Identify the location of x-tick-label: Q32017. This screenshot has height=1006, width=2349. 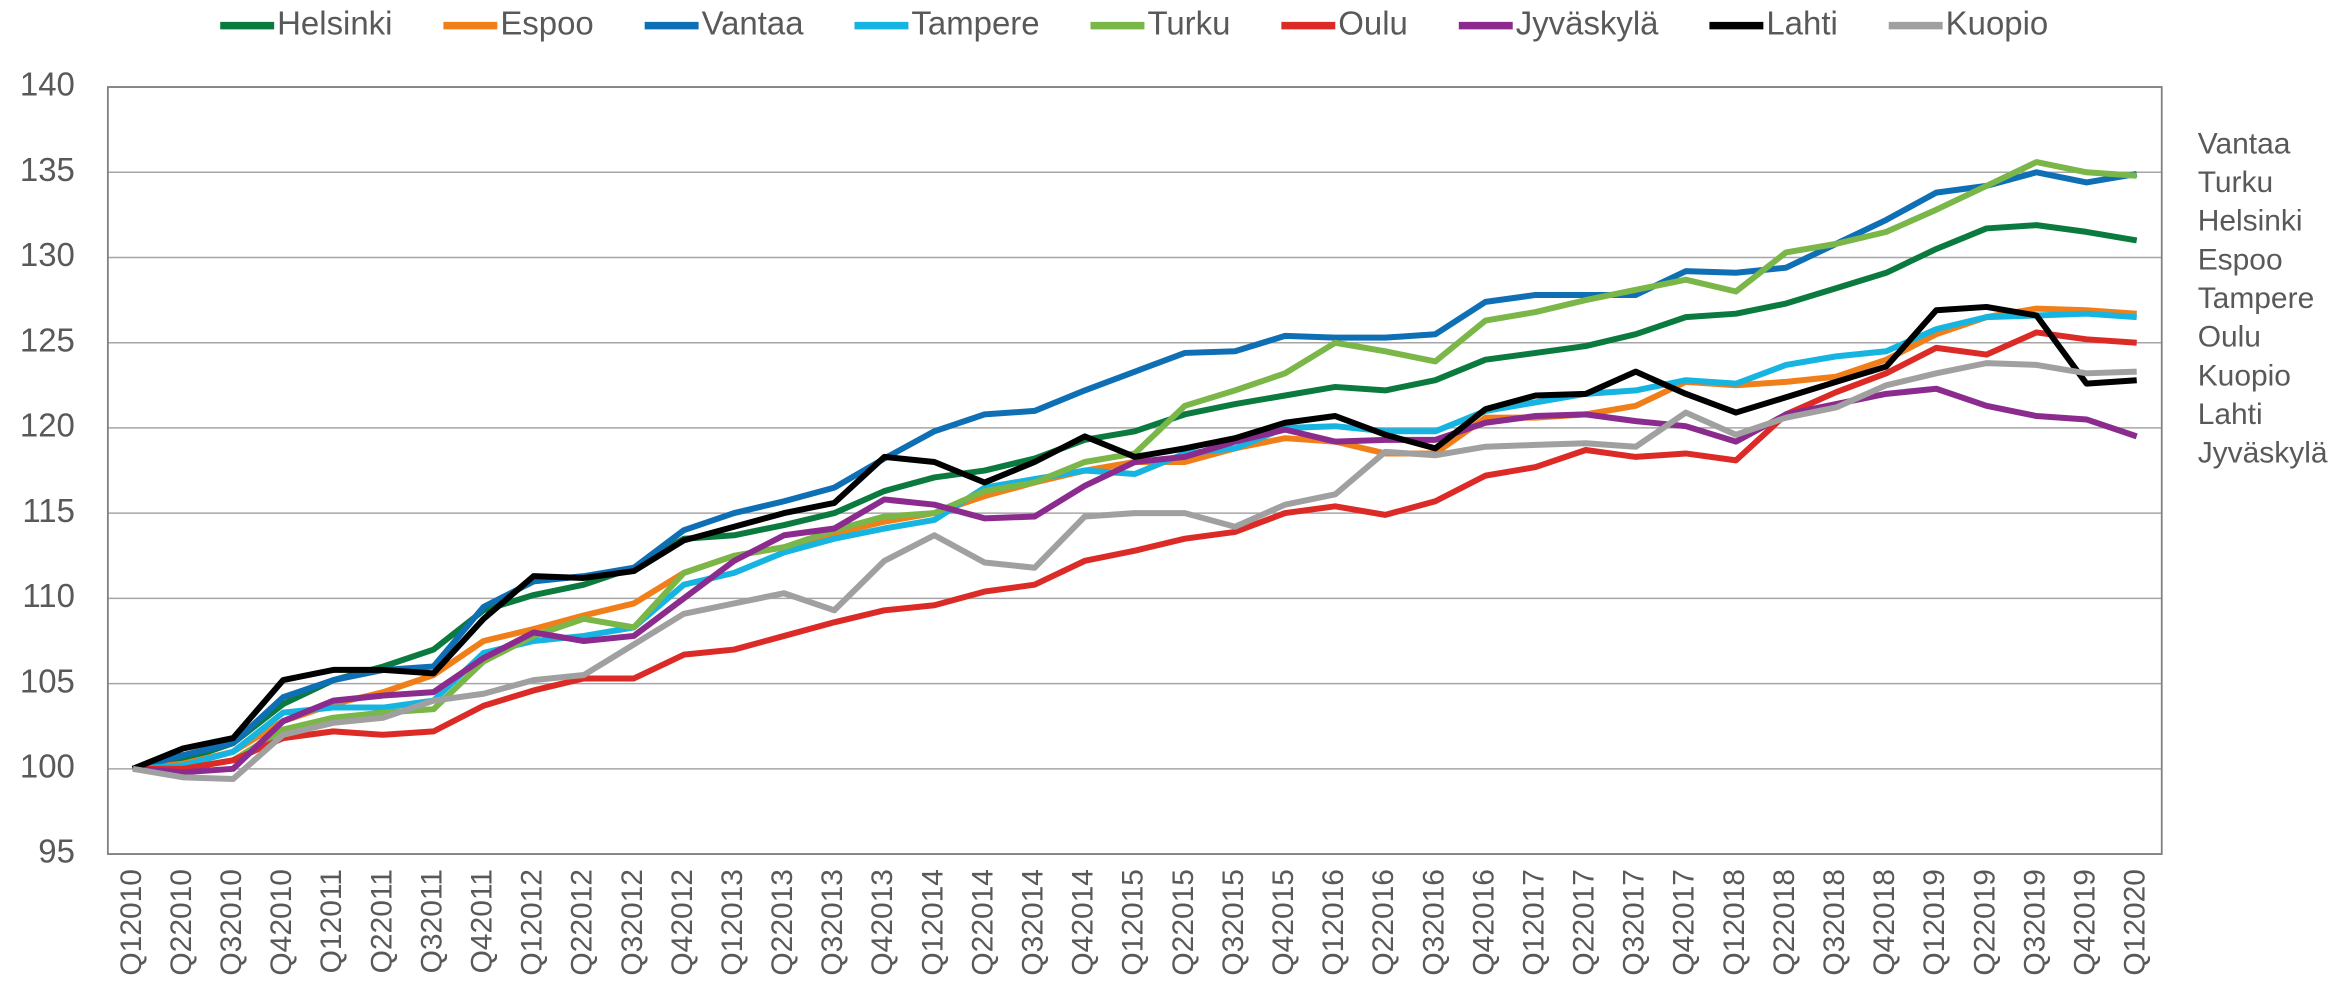
(1634, 922).